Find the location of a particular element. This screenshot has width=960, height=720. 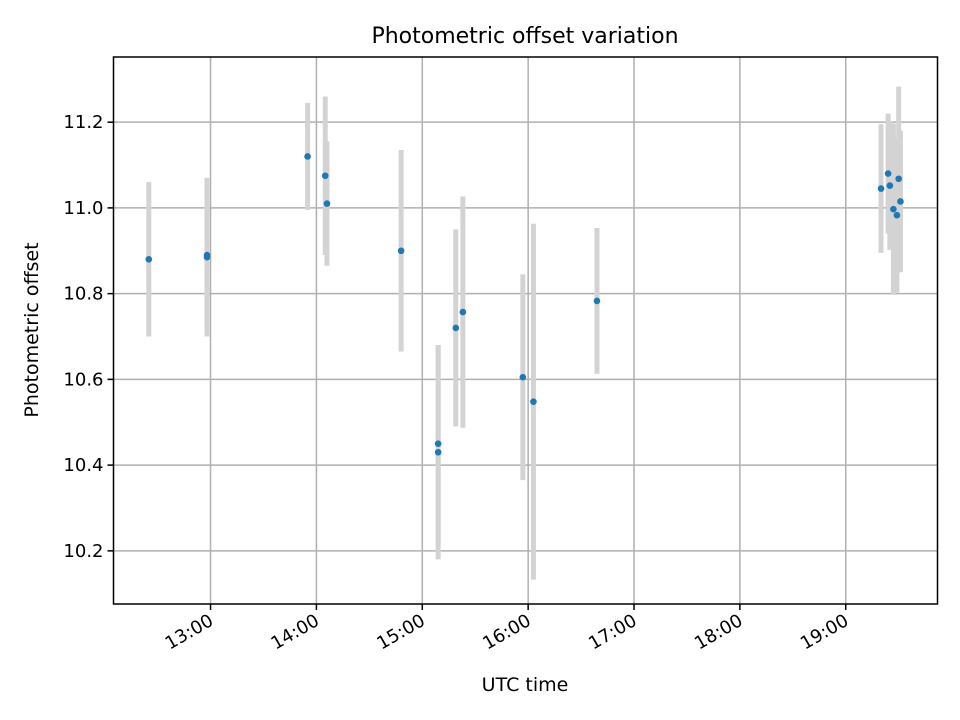

chart-title: Photometric offset variation is located at coordinates (524, 36).